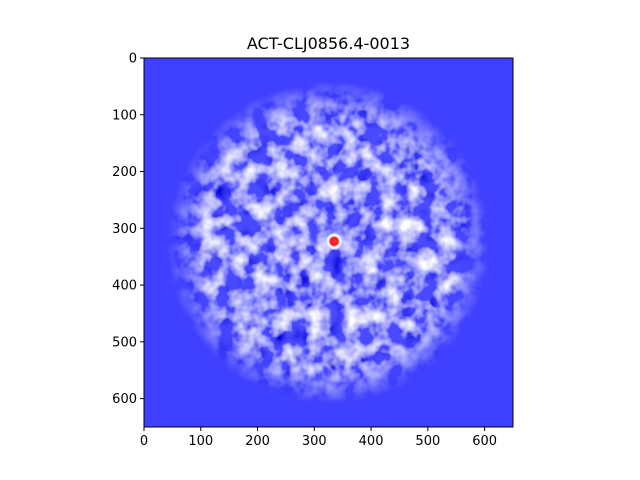  I want to click on y-tick-label: 500, so click(124, 342).